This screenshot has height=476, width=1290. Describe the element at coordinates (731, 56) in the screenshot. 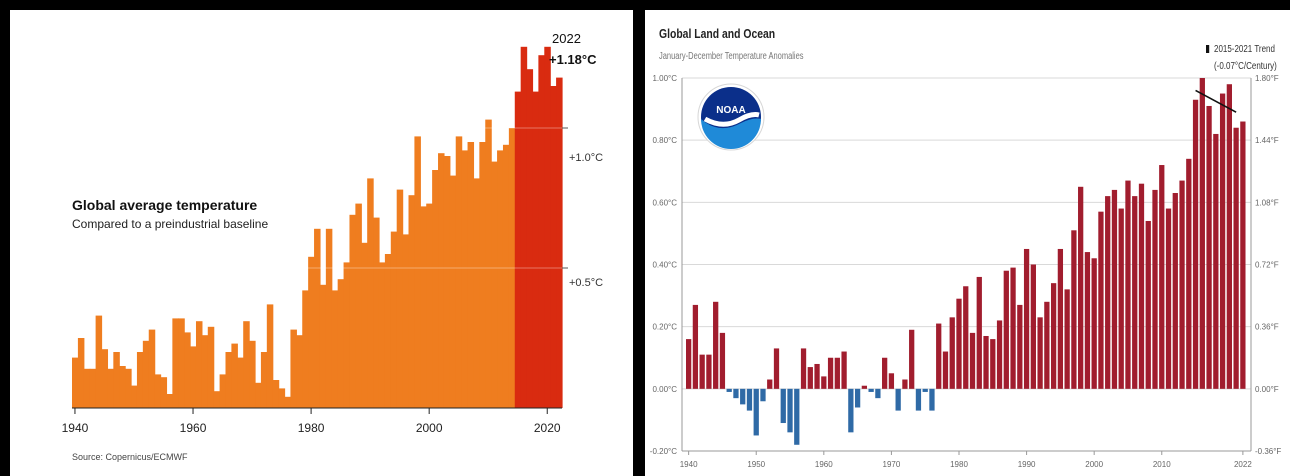

I see `right-chart-subtitle: January-December Temperature Anomalies` at that location.